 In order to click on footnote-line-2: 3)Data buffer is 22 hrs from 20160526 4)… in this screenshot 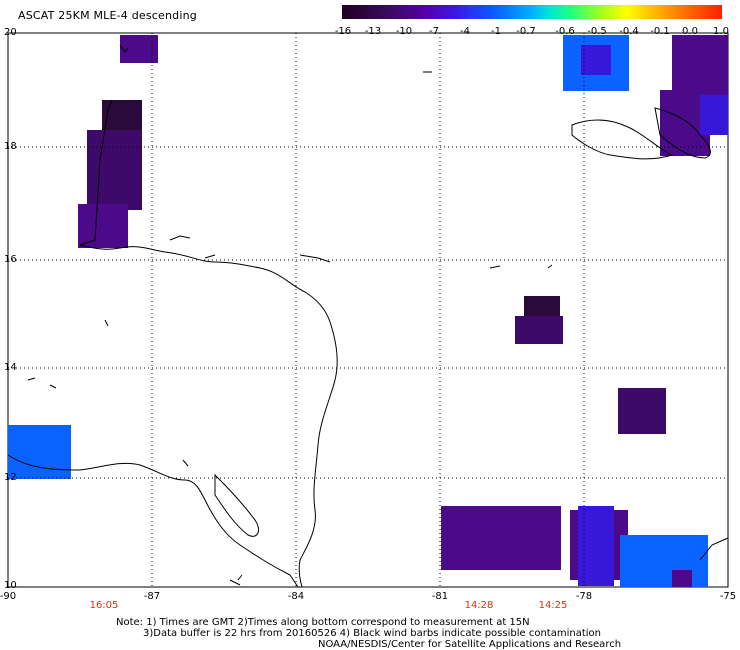, I will do `click(372, 633)`.